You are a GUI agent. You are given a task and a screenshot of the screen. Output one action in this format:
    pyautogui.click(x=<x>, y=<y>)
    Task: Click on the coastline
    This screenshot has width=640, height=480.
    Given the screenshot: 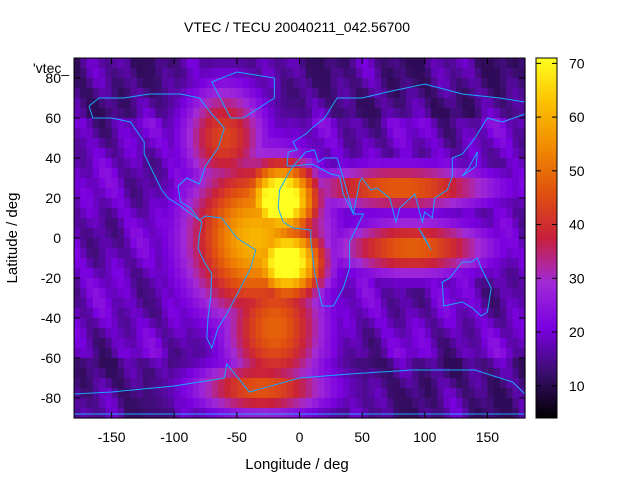 What is the action you would take?
    pyautogui.click(x=156, y=158)
    